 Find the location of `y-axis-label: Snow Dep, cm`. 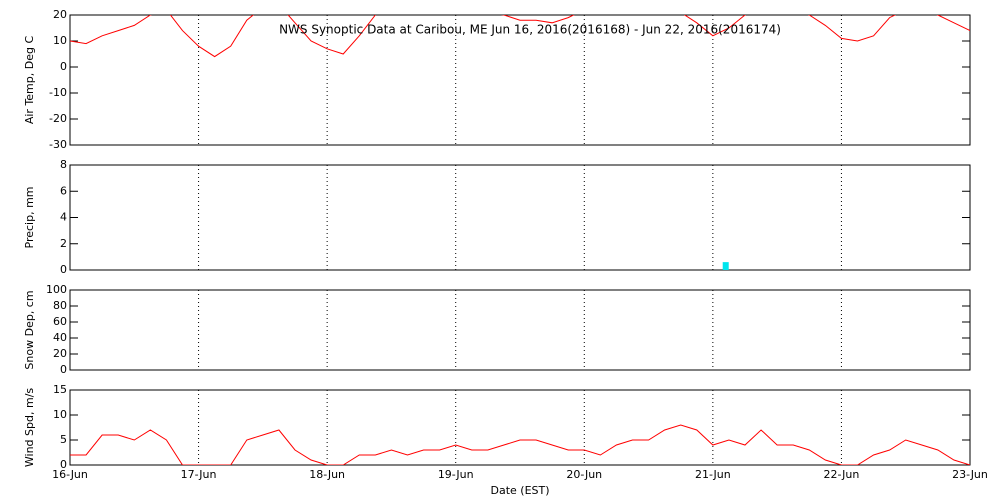

y-axis-label: Snow Dep, cm is located at coordinates (29, 329).